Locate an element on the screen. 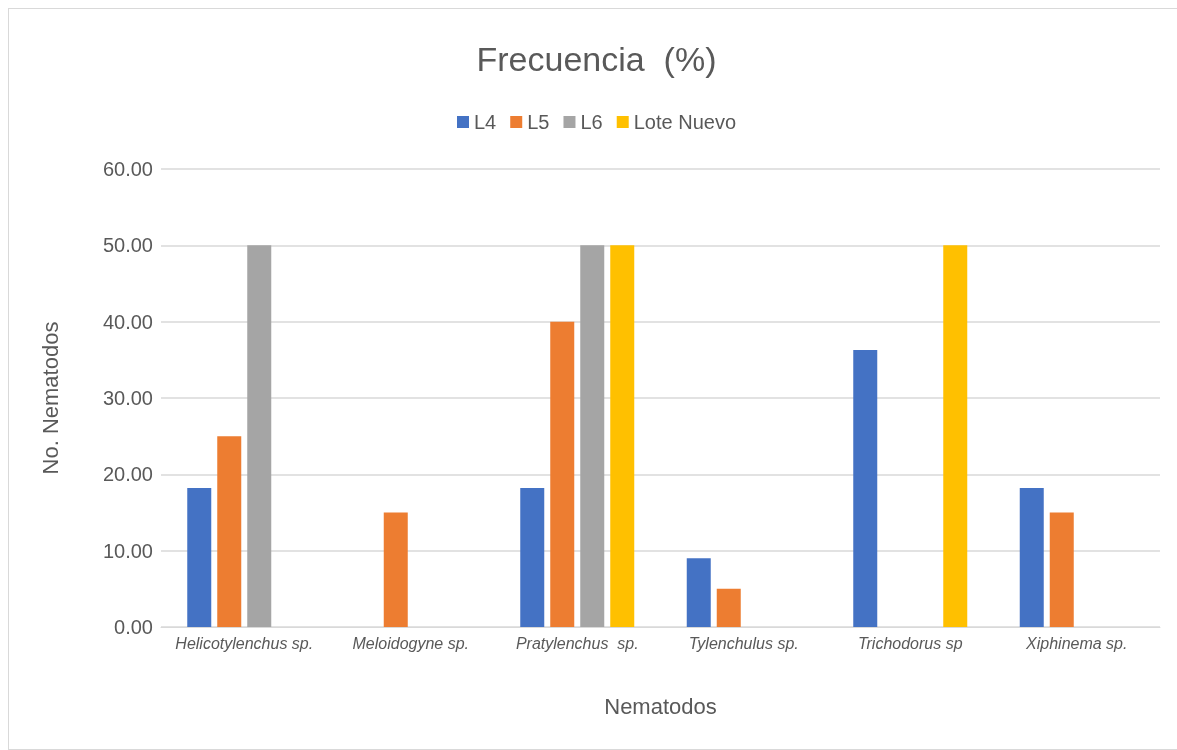 This screenshot has width=1177, height=750. legend-label: L4 is located at coordinates (485, 122).